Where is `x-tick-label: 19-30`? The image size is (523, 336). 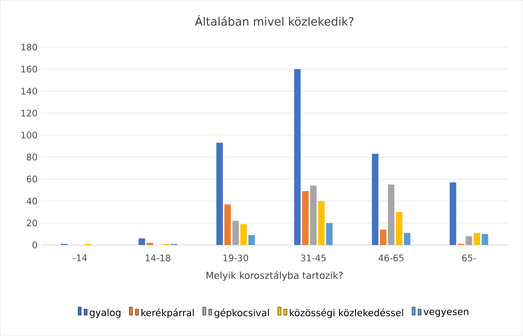 x-tick-label: 19-30 is located at coordinates (236, 258).